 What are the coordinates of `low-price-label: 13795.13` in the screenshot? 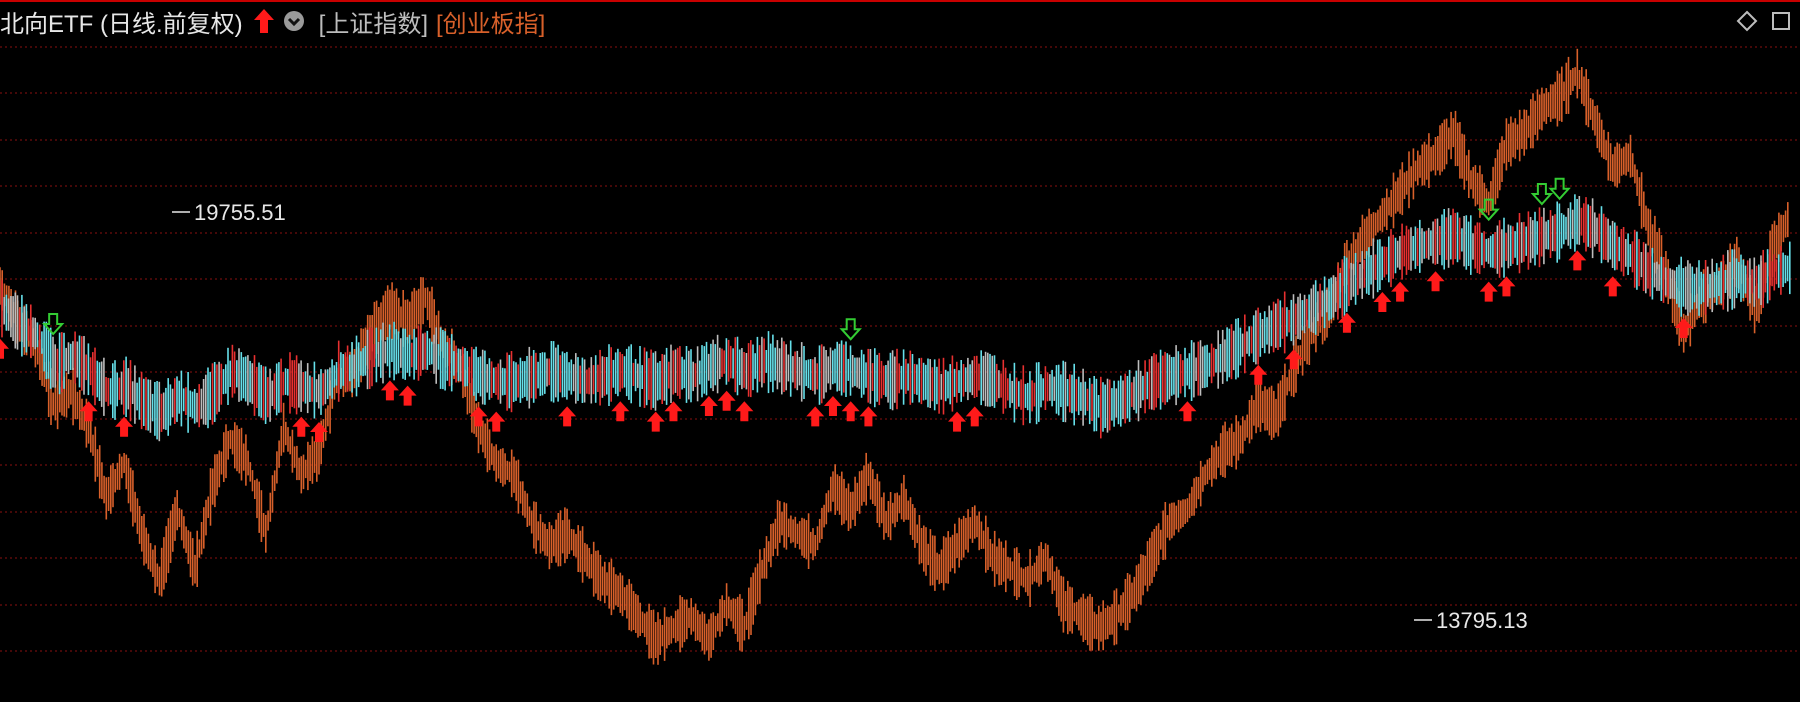 It's located at (1471, 620).